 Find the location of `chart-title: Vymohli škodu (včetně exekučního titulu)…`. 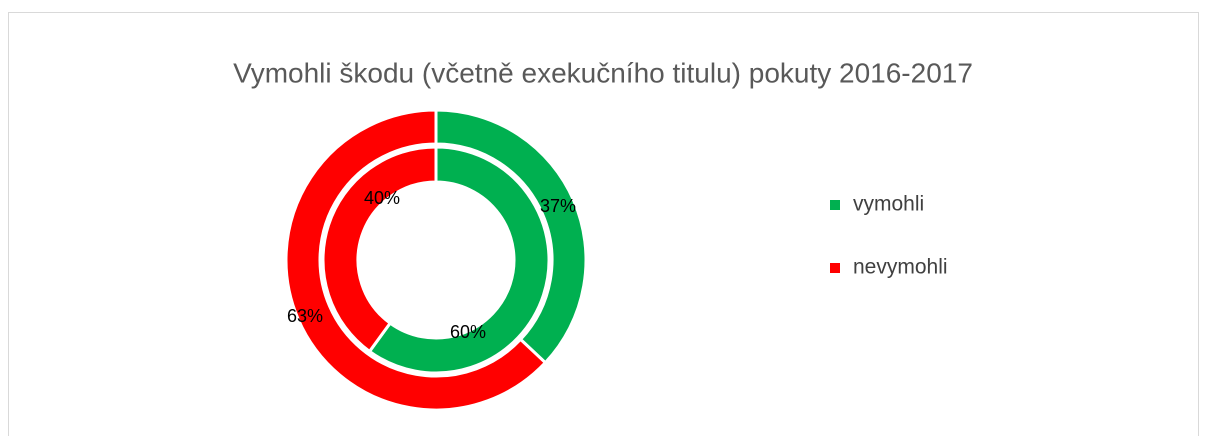

chart-title: Vymohli škodu (včetně exekučního titulu)… is located at coordinates (603, 72).